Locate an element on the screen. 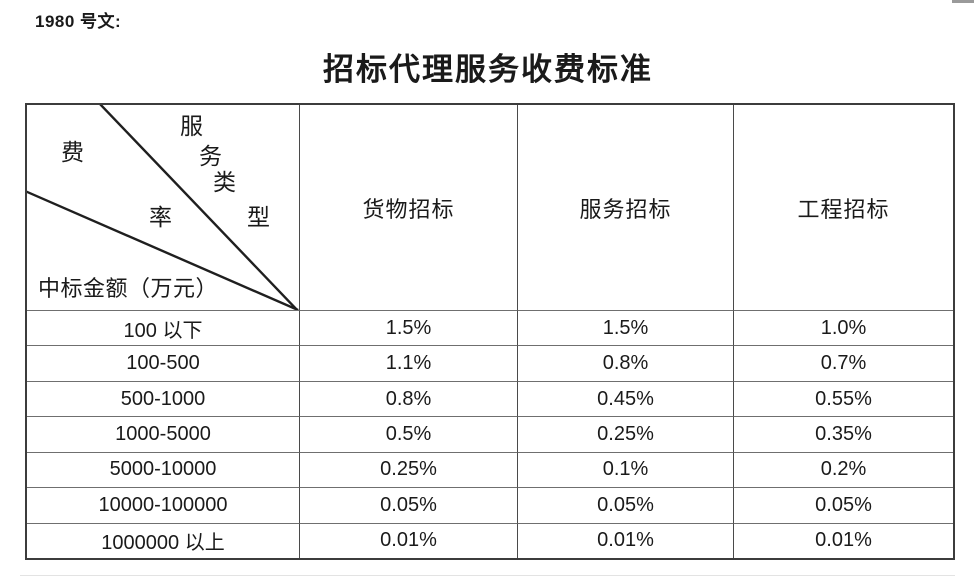 This screenshot has height=581, width=976. doc-ref-label: 1980 号文: is located at coordinates (78, 21).